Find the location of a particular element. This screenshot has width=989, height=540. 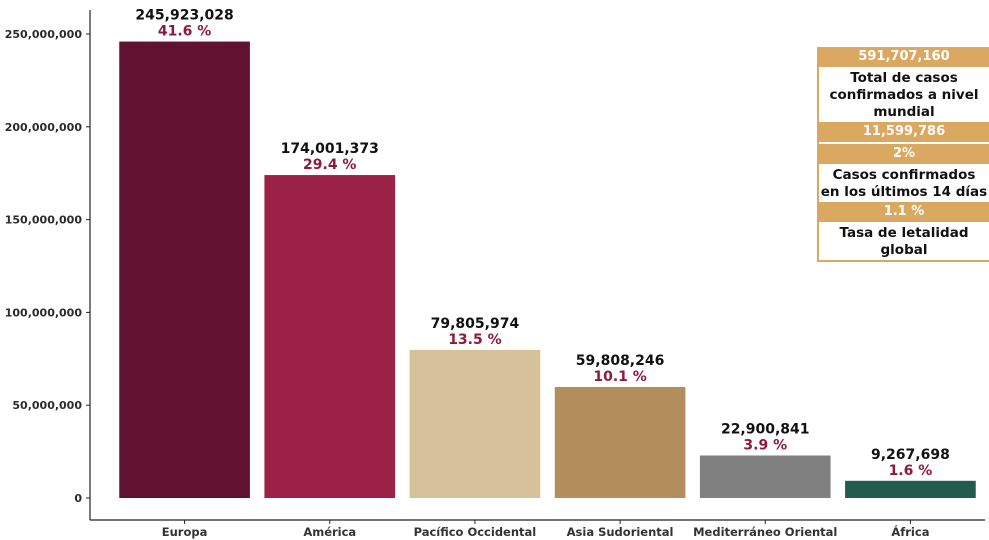

recent-percent-value: 2% is located at coordinates (904, 155).